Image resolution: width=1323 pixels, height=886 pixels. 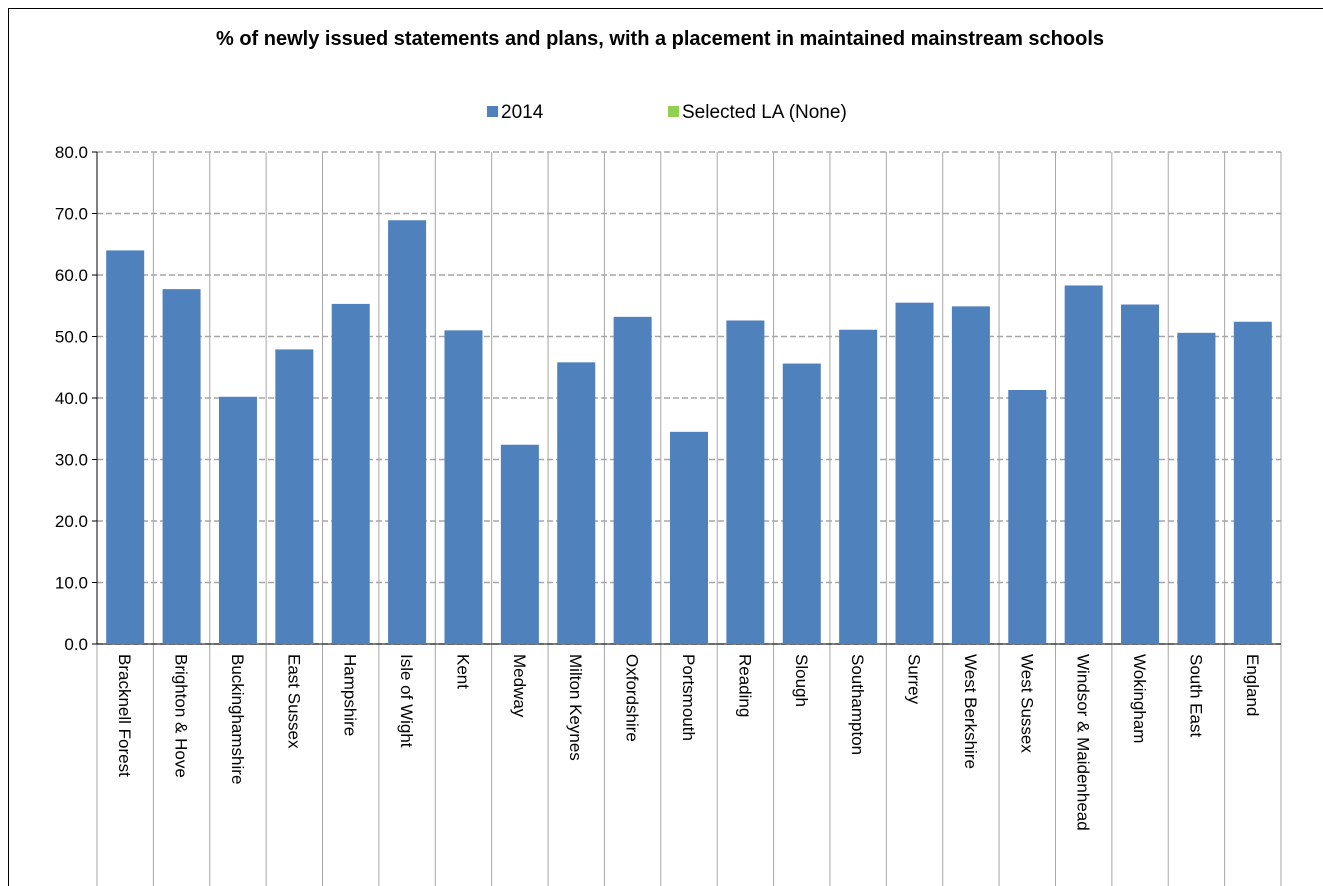 What do you see at coordinates (914, 679) in the screenshot?
I see `x-tick-label: Surrey` at bounding box center [914, 679].